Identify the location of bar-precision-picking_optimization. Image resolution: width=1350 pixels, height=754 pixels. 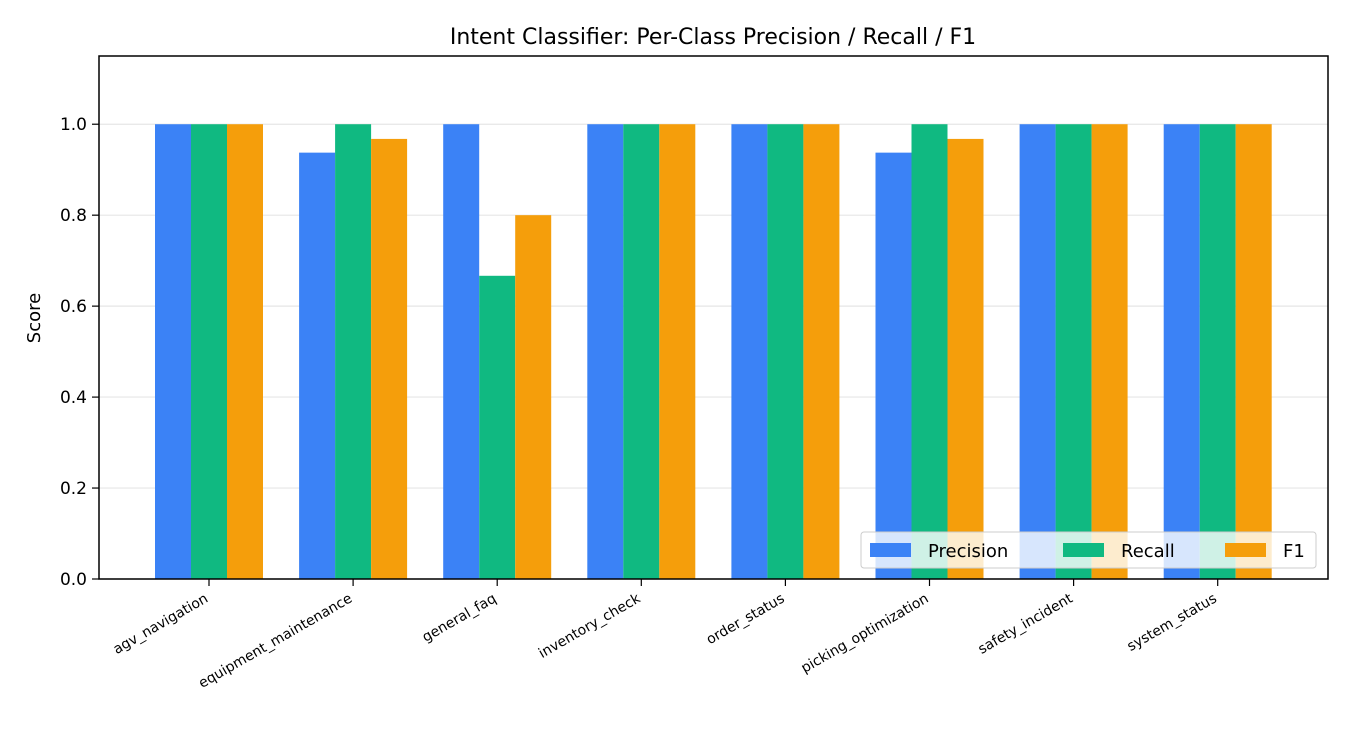
(893, 366).